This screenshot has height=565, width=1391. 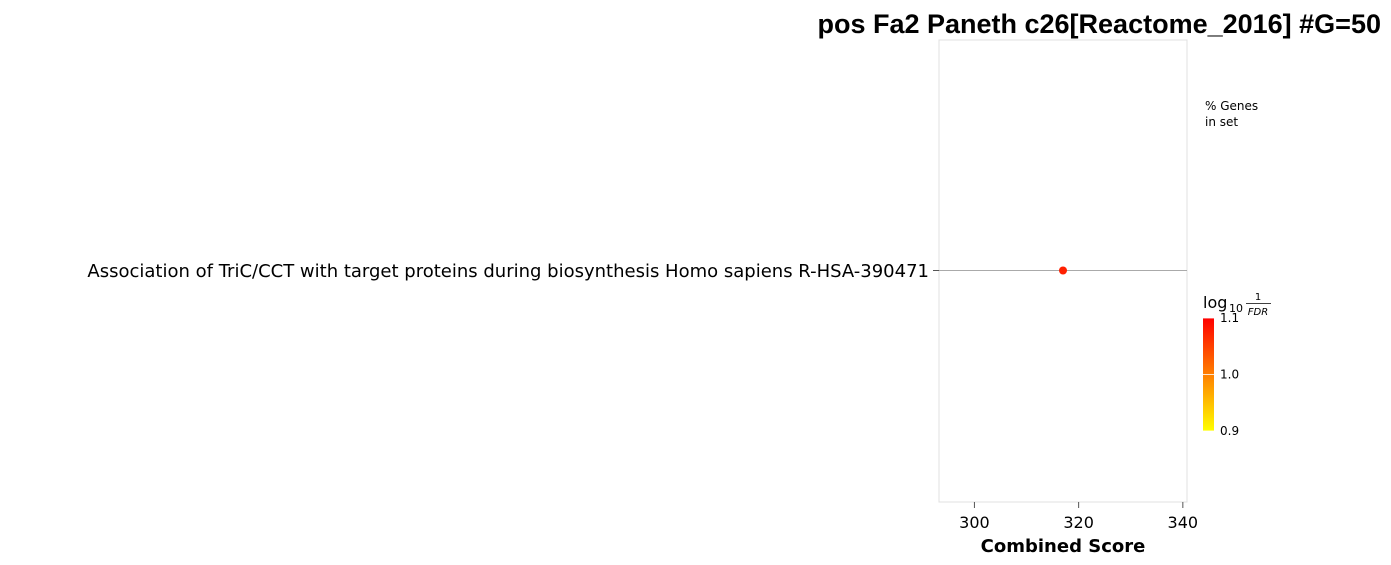 What do you see at coordinates (1215, 302) in the screenshot?
I see `colorbar-label-main: log` at bounding box center [1215, 302].